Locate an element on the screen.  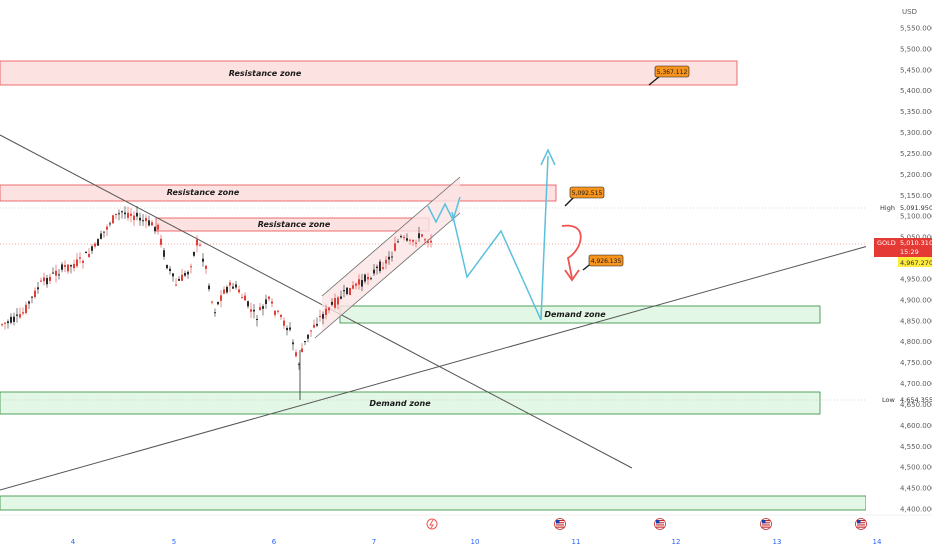
last-price-tag: GOLD 5,010.310 15:29 is located at coordinates (903, 247).